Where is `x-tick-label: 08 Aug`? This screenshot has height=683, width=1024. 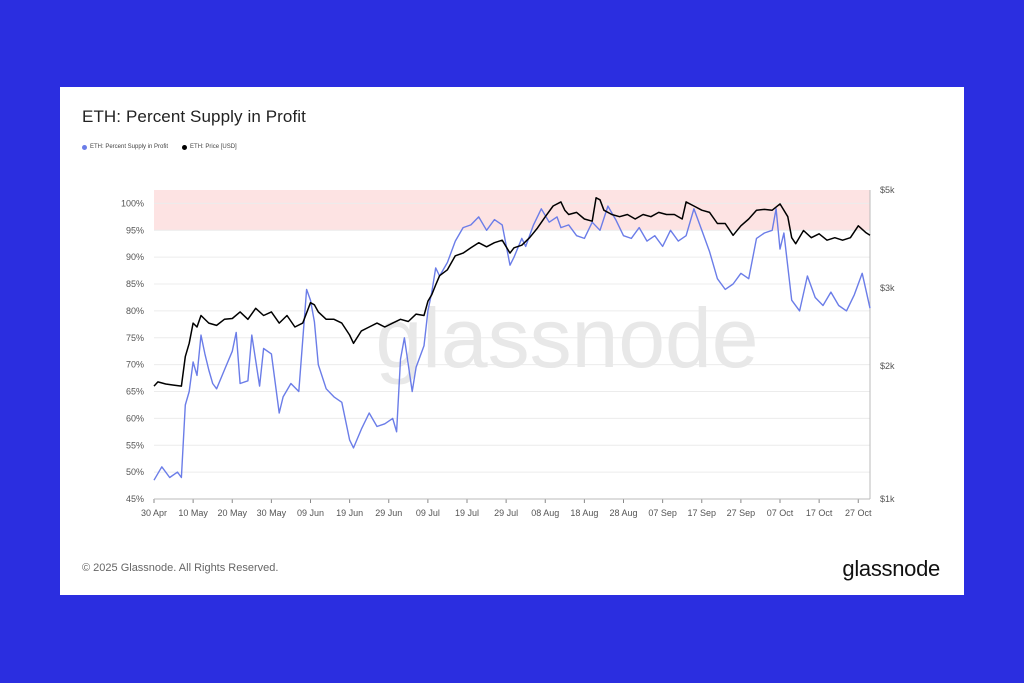
x-tick-label: 08 Aug is located at coordinates (545, 513).